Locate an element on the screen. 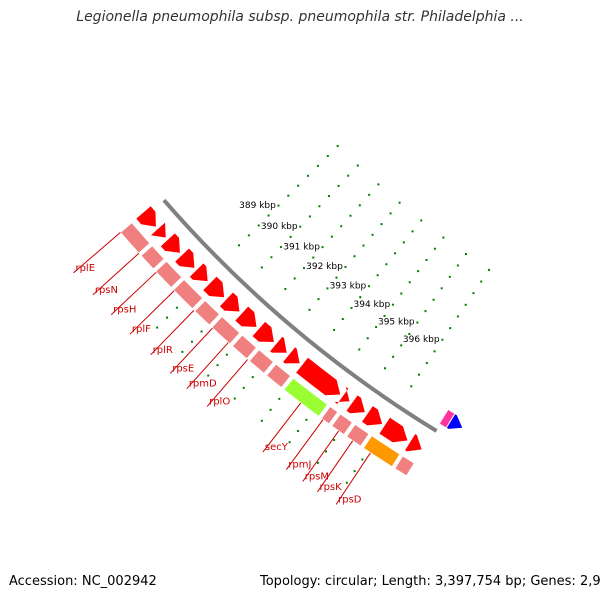 The image size is (600, 600). accession-label: Accession: is located at coordinates (43, 581).